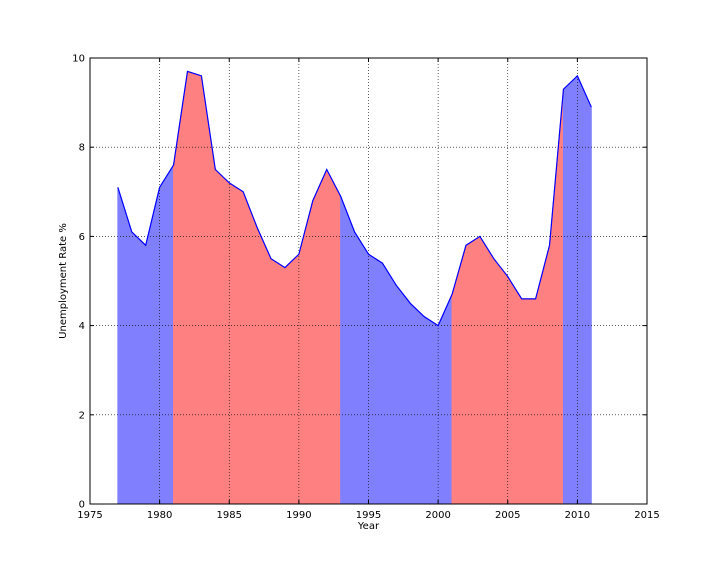 This screenshot has height=576, width=720. I want to click on y-tick-label-8: 8, so click(82, 148).